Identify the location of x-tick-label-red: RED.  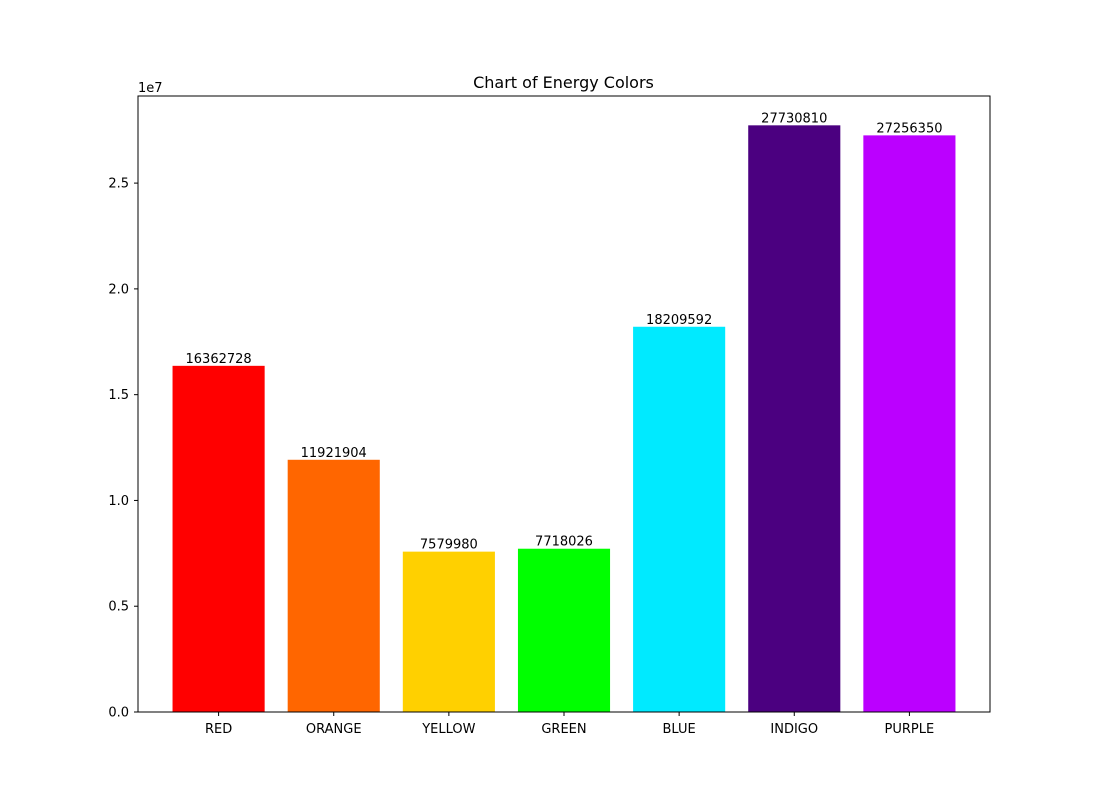
(218, 729).